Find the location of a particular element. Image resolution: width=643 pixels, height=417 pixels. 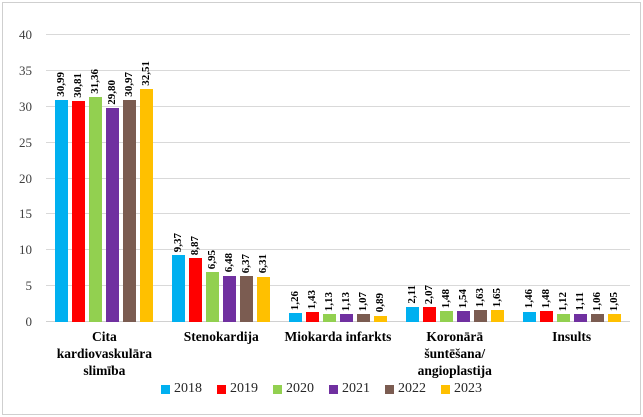

bar-value-label: 1,54 is located at coordinates (462, 298).